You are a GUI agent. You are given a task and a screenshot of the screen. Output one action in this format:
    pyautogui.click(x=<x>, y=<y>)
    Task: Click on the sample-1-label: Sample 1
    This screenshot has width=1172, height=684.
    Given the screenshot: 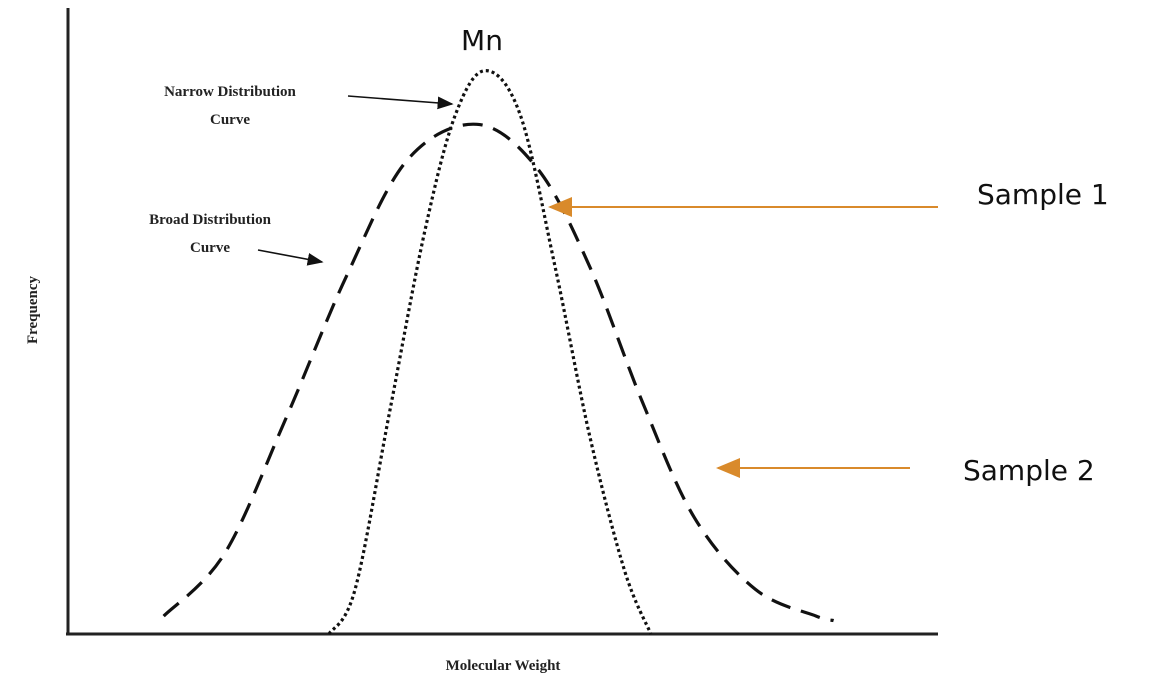 What is the action you would take?
    pyautogui.click(x=1043, y=194)
    